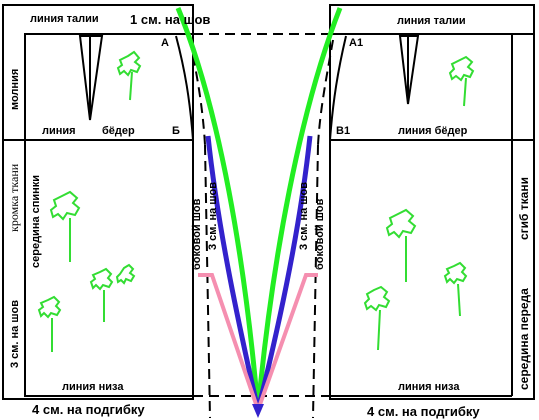 This screenshot has width=539, height=420. Describe the element at coordinates (184, 88) in the screenshot. I see `back-side-curve` at that location.